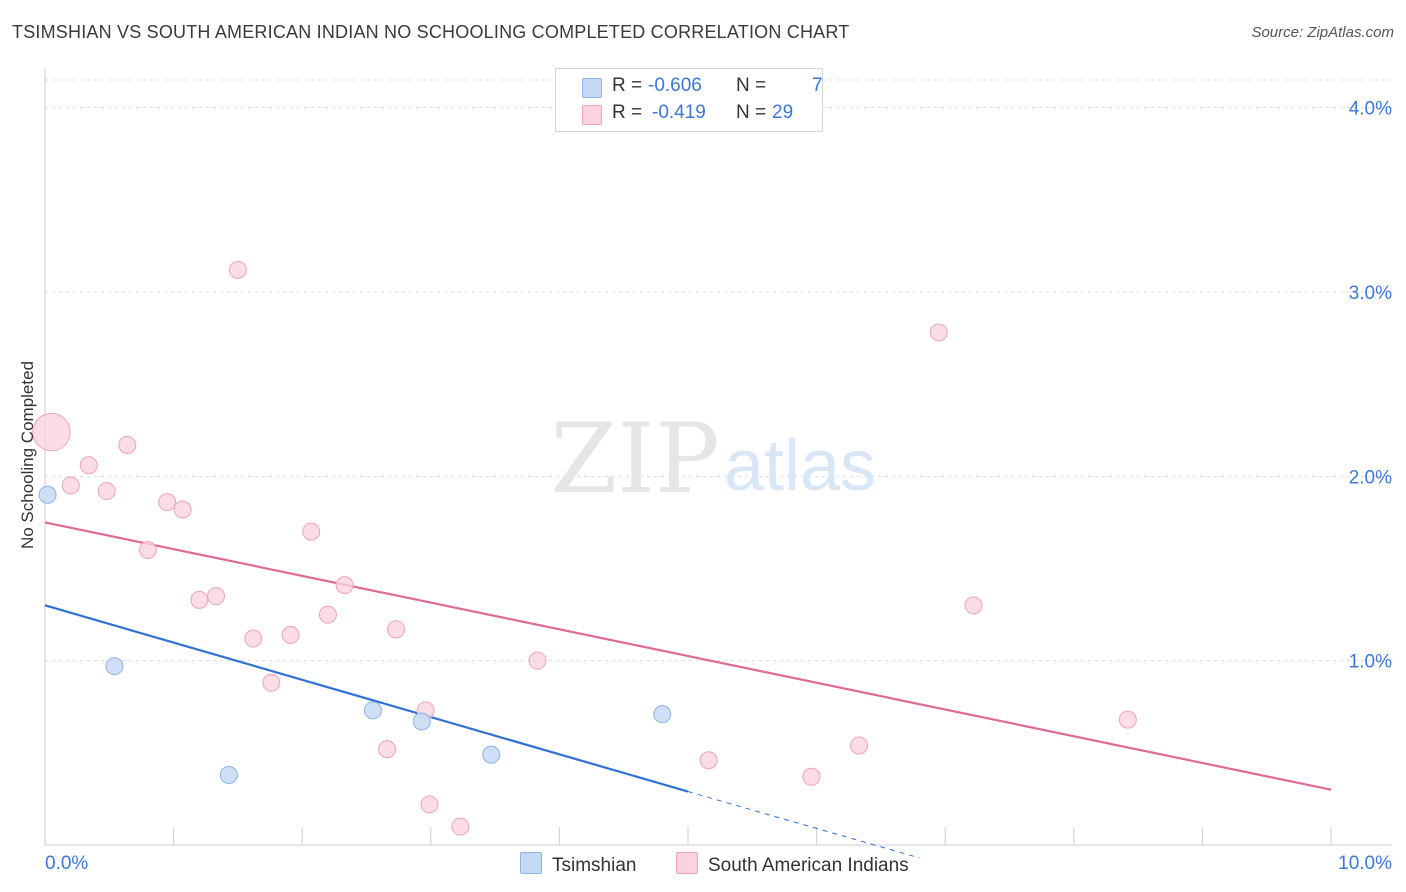  I want to click on correlation-legend: R = -0.606 N = 7 R = -0.419 N = 29, so click(689, 100).